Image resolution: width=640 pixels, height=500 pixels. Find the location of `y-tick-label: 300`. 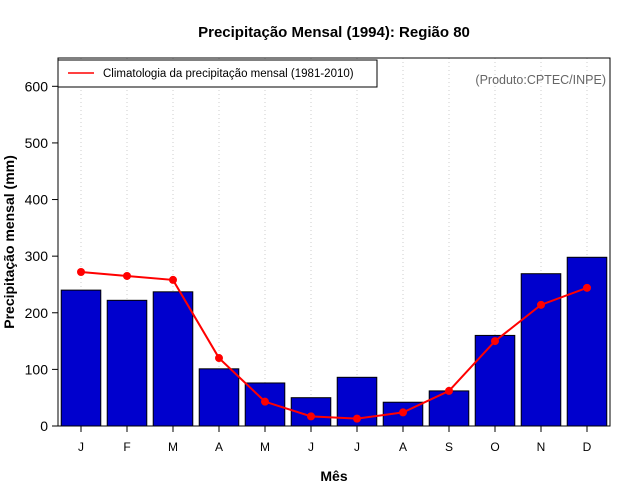

y-tick-label: 300 is located at coordinates (37, 256).